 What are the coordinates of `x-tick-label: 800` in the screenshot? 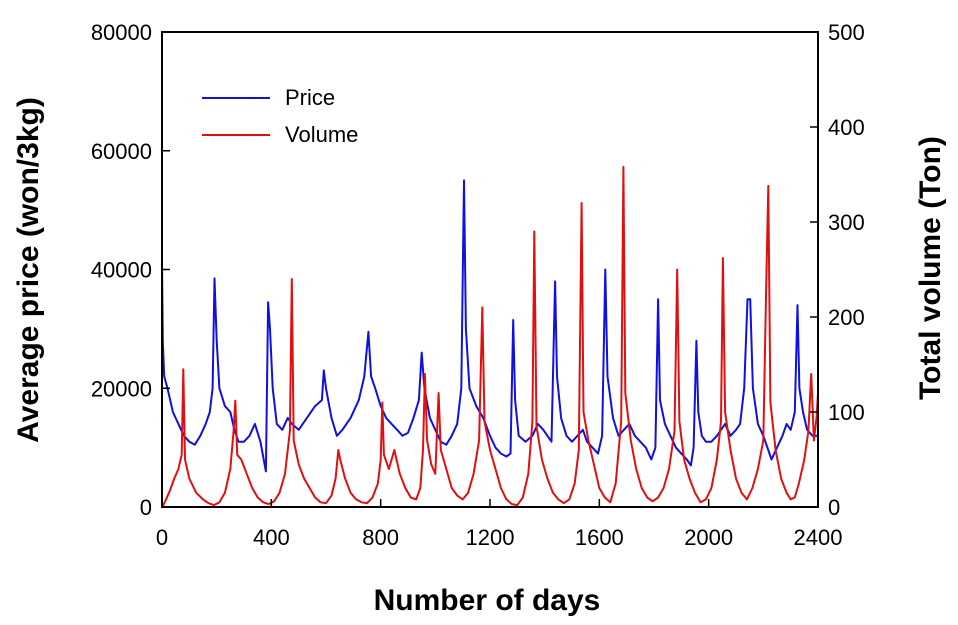 It's located at (380, 537).